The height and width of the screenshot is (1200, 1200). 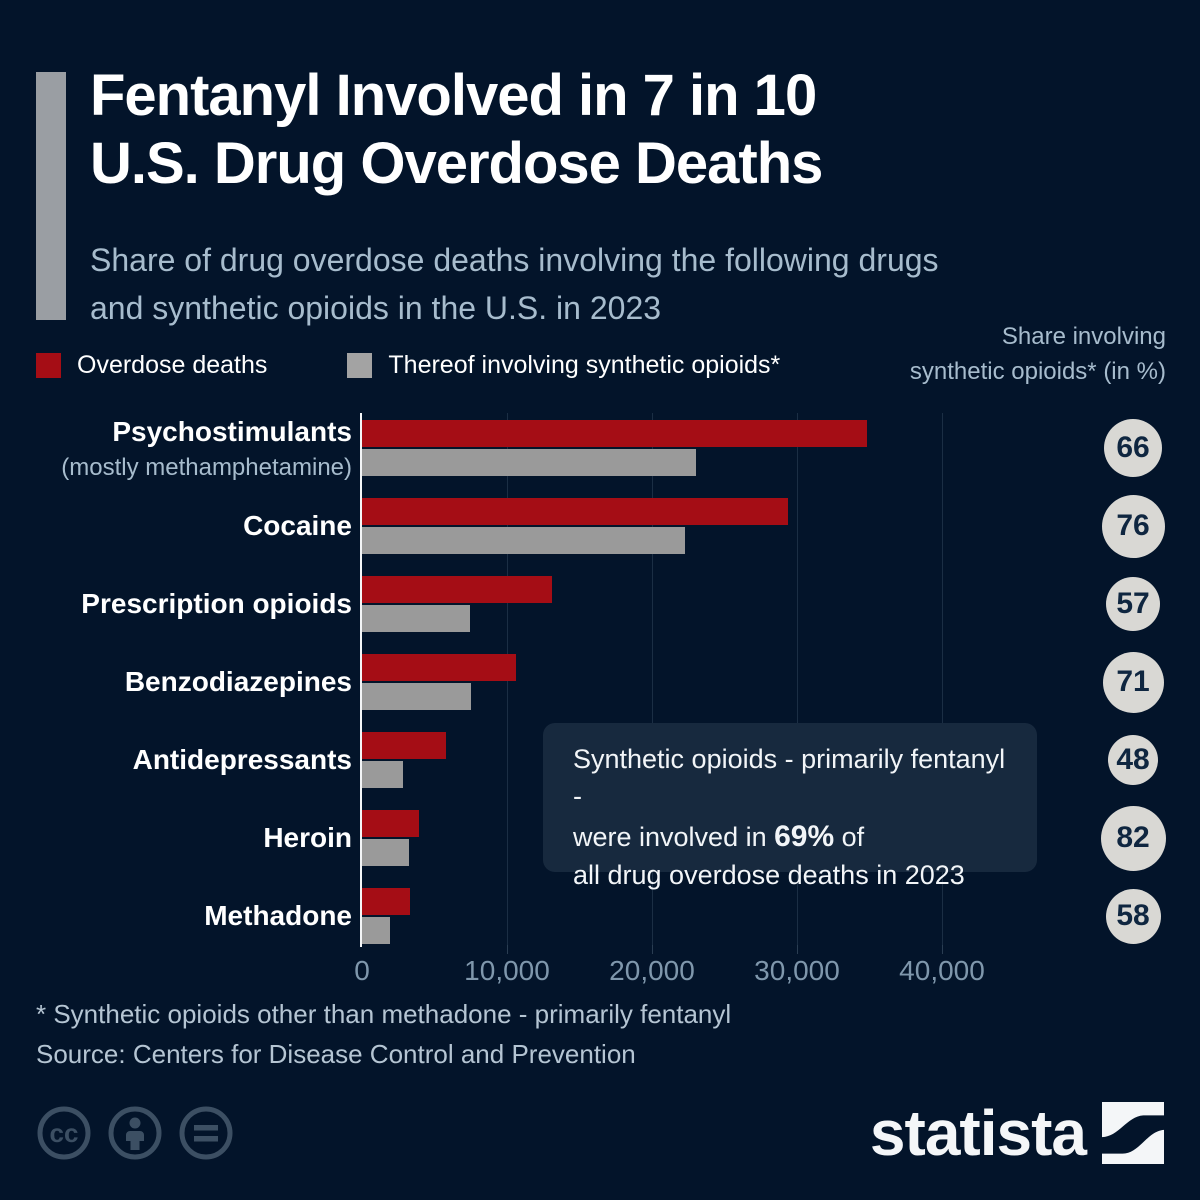 What do you see at coordinates (362, 970) in the screenshot?
I see `x-axis-label-0: 0` at bounding box center [362, 970].